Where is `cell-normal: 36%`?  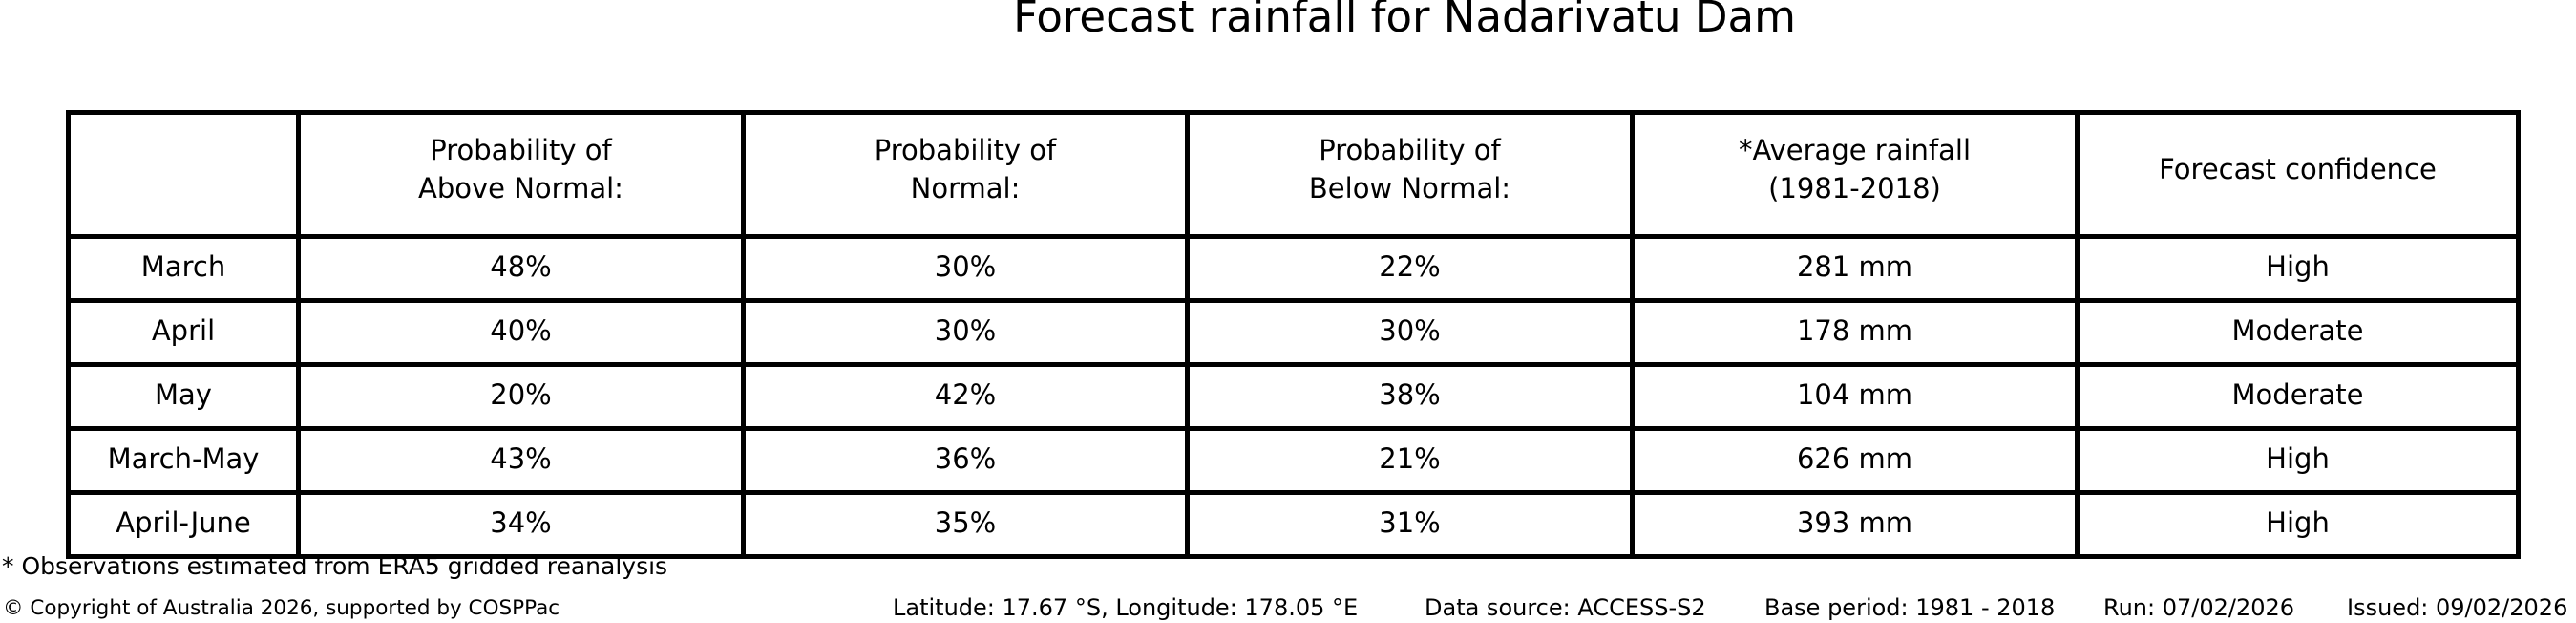 cell-normal: 36% is located at coordinates (965, 460).